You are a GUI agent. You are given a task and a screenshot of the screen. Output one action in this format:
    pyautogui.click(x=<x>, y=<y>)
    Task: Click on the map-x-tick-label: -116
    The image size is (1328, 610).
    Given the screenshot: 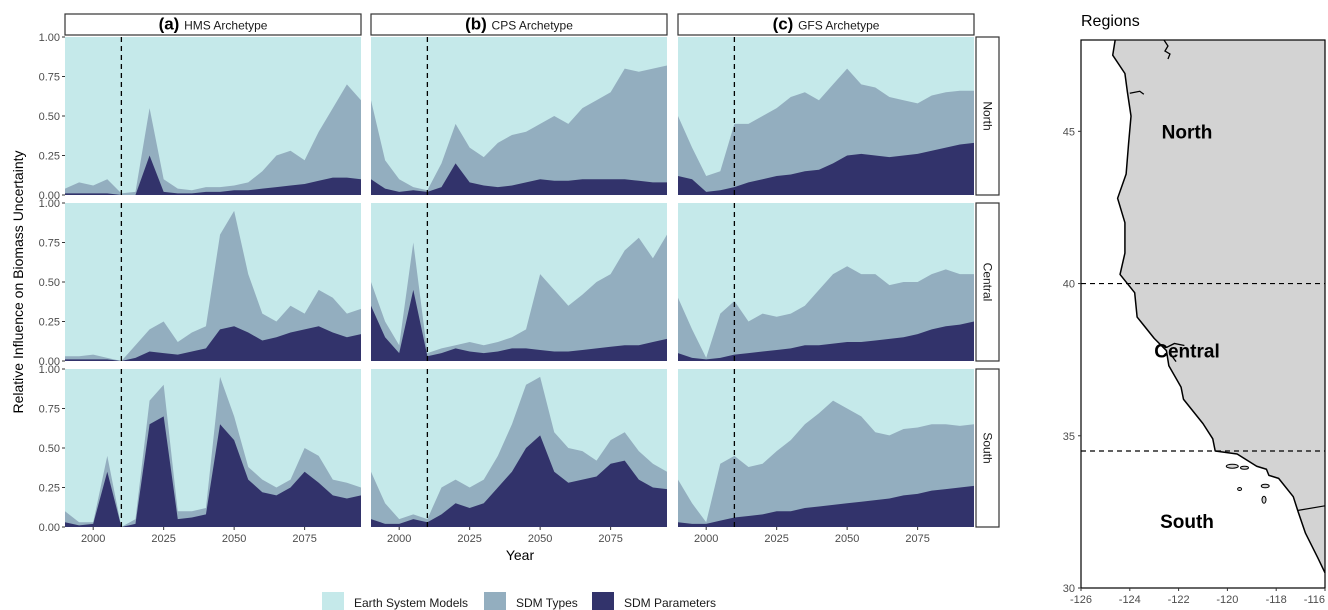 What is the action you would take?
    pyautogui.click(x=1314, y=600)
    